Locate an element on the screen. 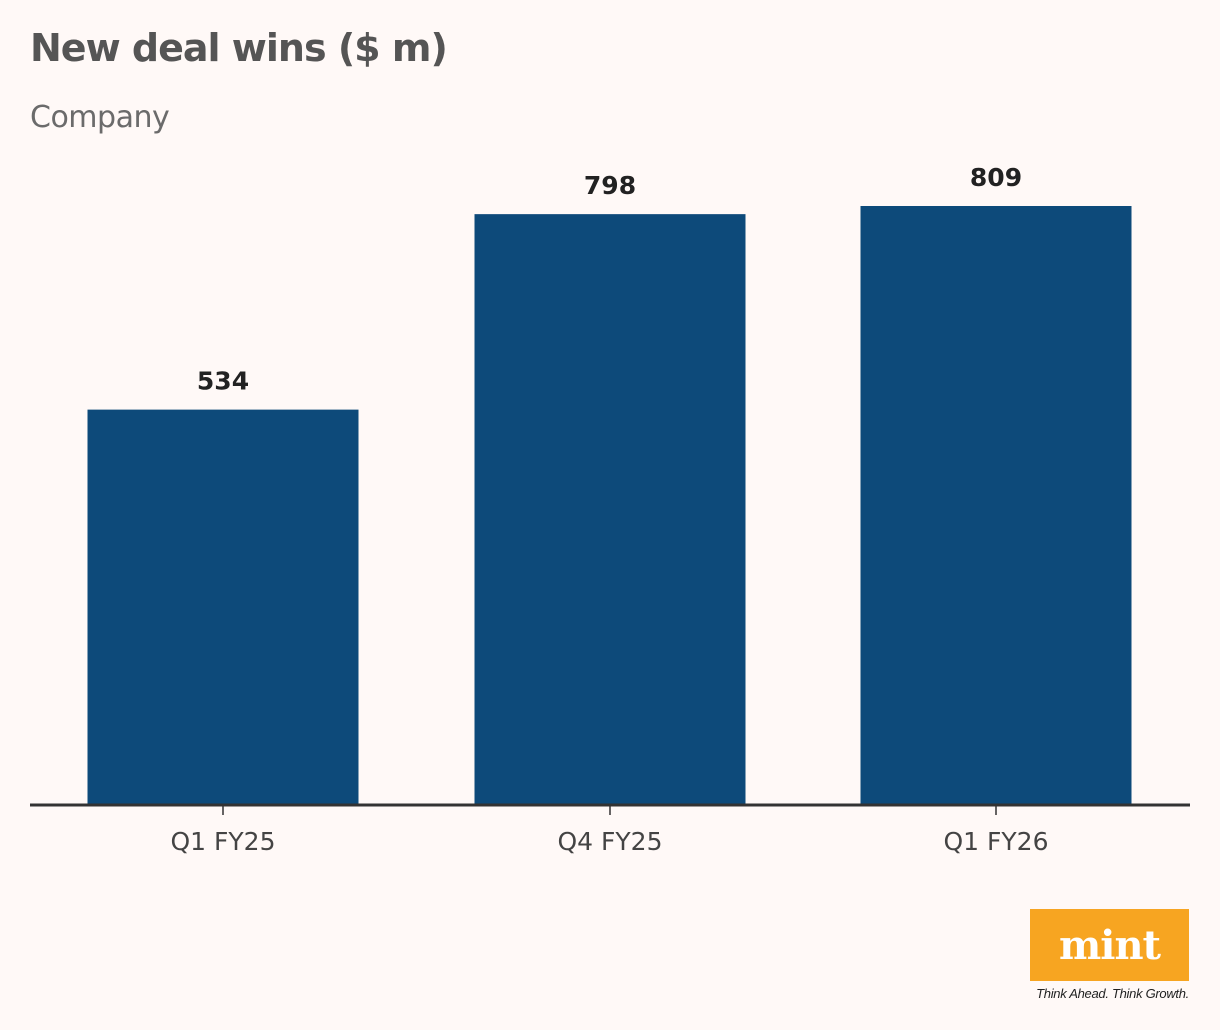  chart-subtitle: Company is located at coordinates (100, 117).